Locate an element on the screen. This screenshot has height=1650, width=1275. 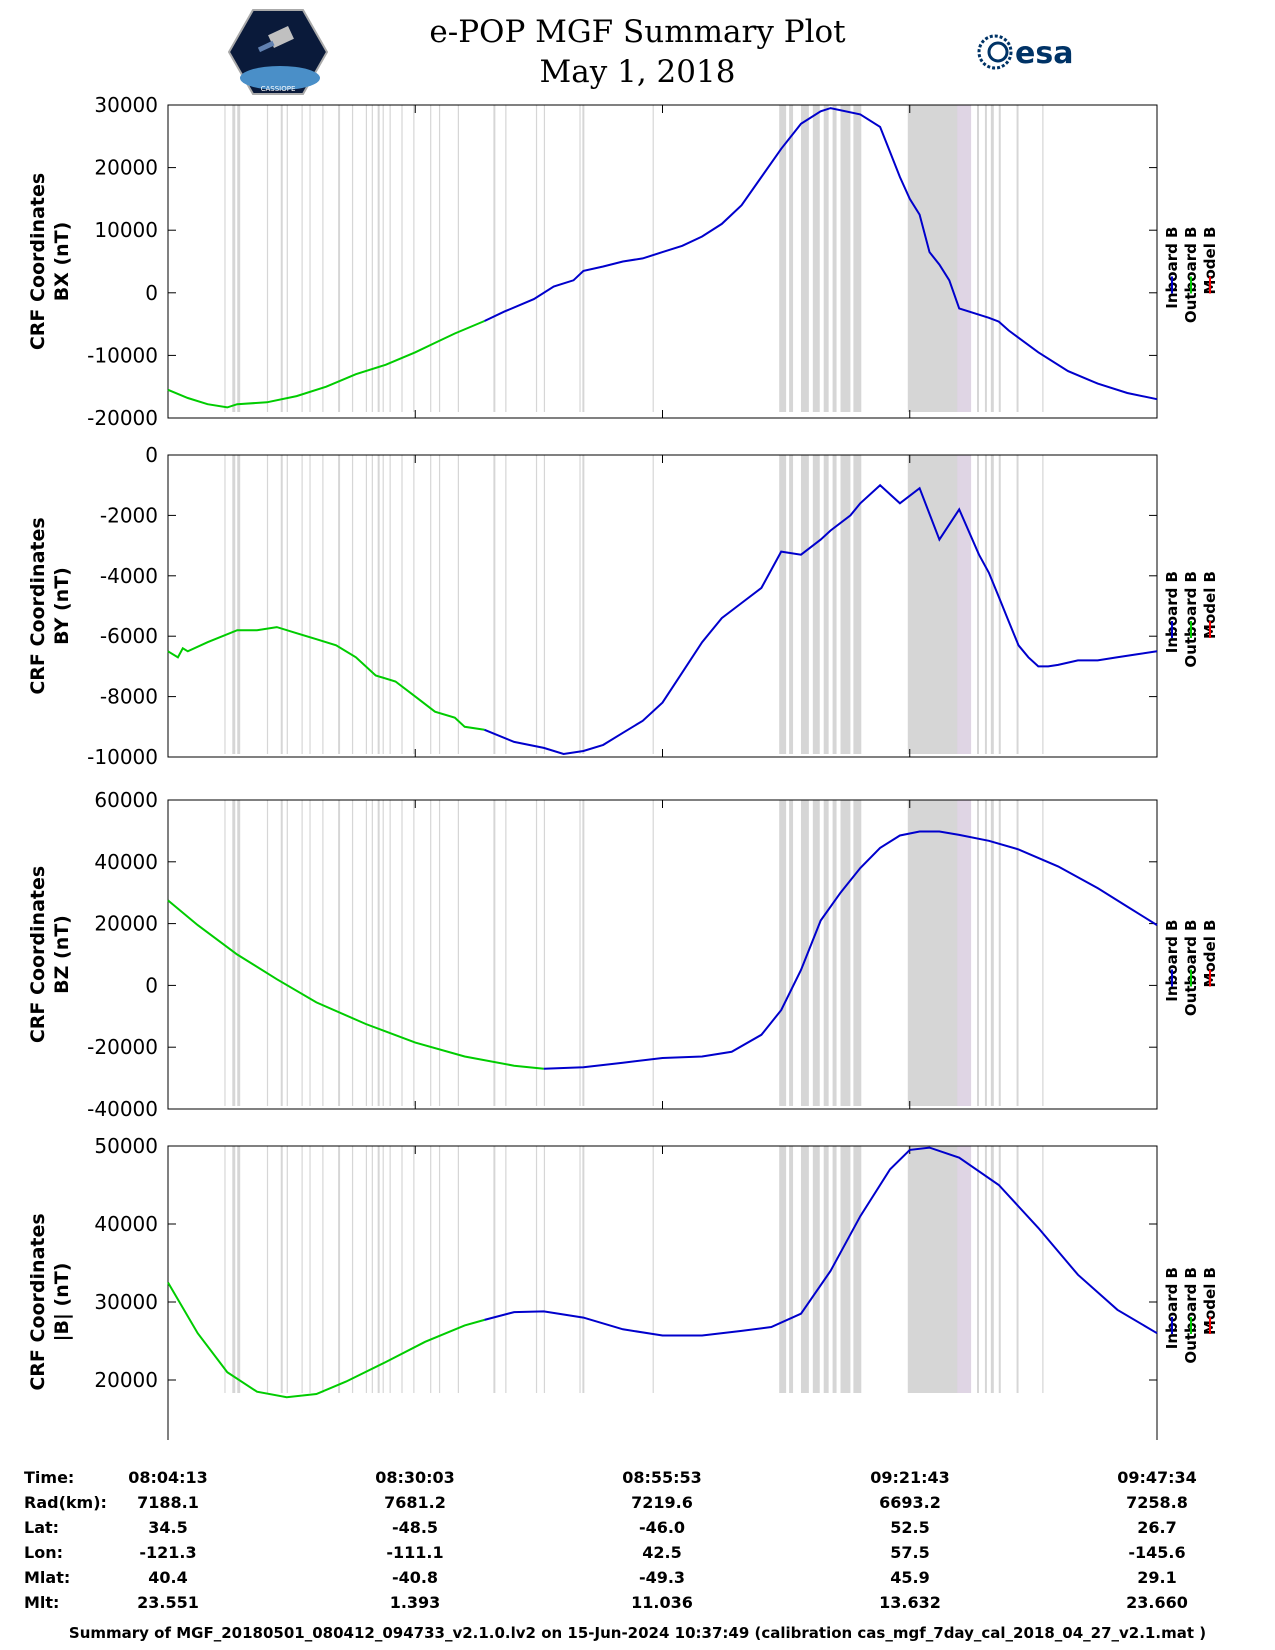
ephemeris-cell: -121.3 is located at coordinates (168, 1552).